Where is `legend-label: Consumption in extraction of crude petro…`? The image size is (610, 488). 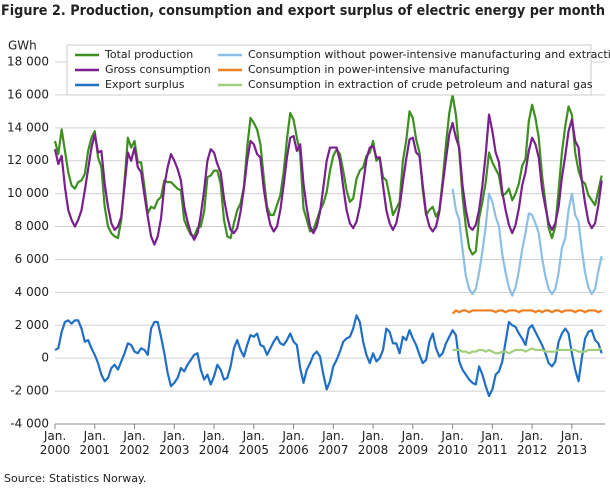 legend-label: Consumption in extraction of crude petro… is located at coordinates (420, 84).